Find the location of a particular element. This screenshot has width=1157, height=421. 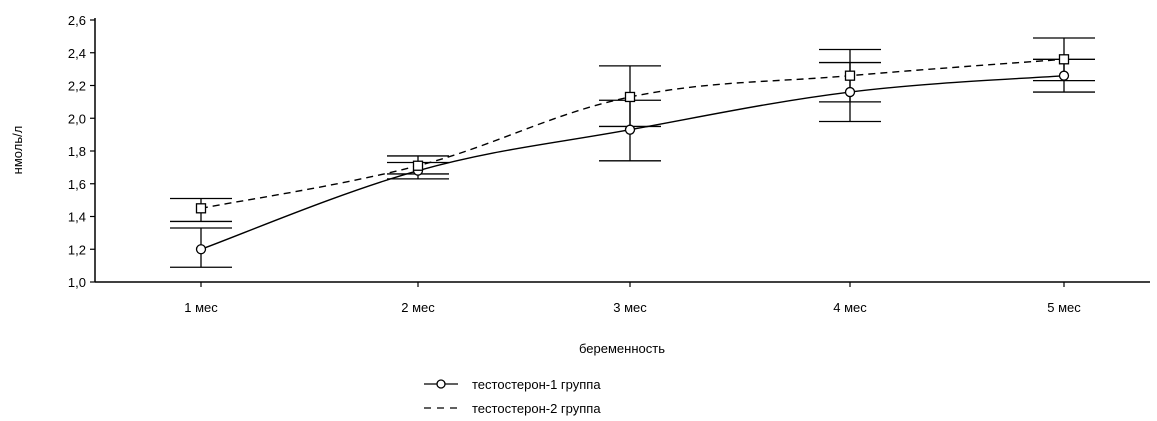

legend-label-2: тестостерон-2 группа is located at coordinates (536, 408).